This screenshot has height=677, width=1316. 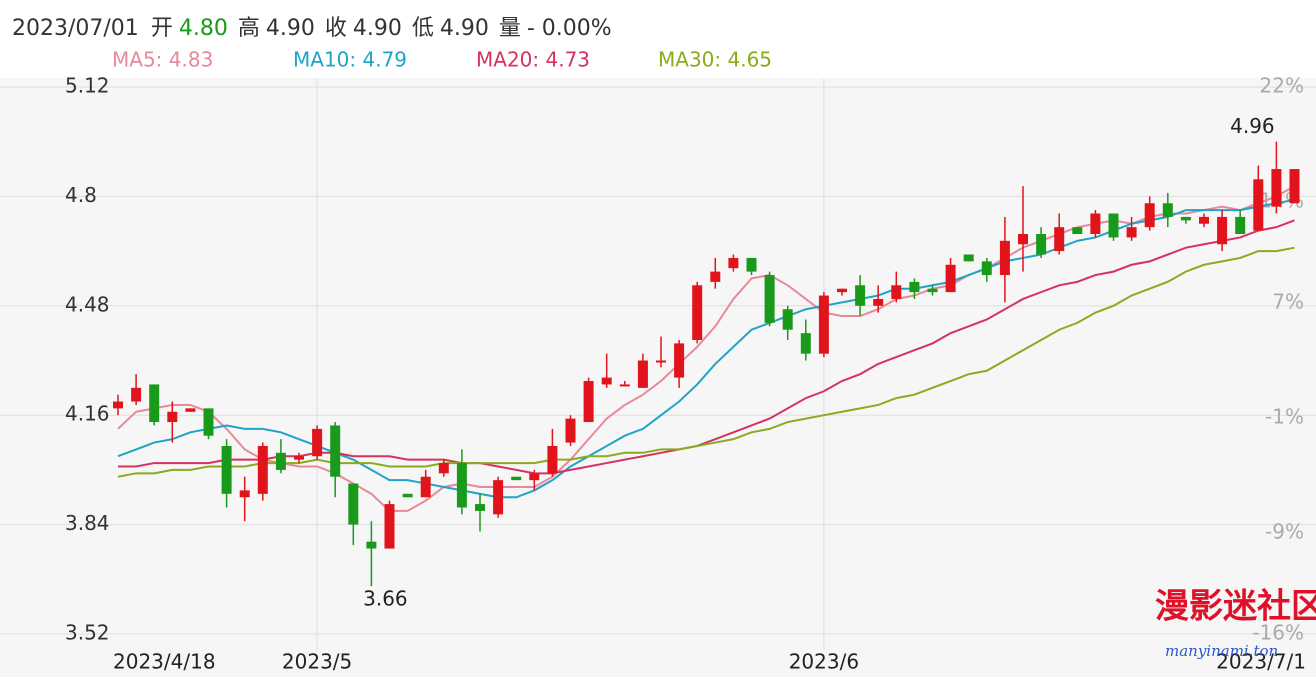 I want to click on header-value: 4.80, so click(x=203, y=28).